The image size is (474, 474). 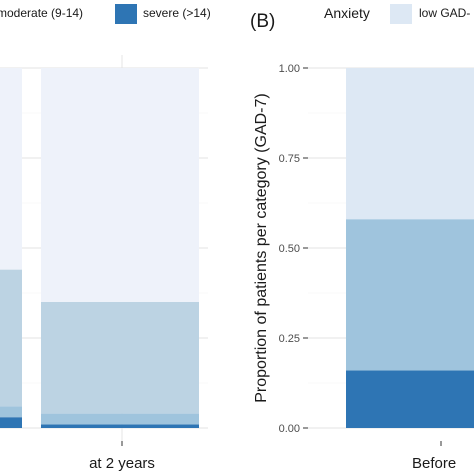 What do you see at coordinates (289, 249) in the screenshot?
I see `y-tick-label: 0.50` at bounding box center [289, 249].